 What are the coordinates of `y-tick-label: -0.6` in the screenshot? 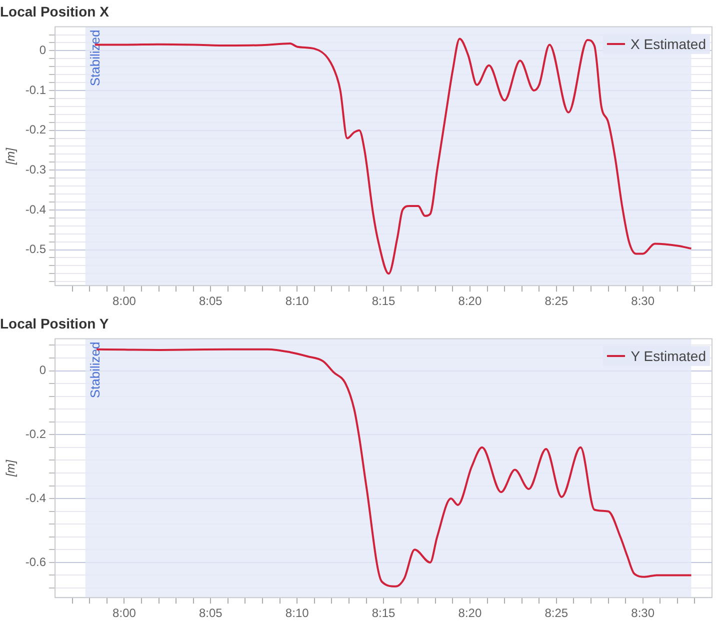 It's located at (35, 561).